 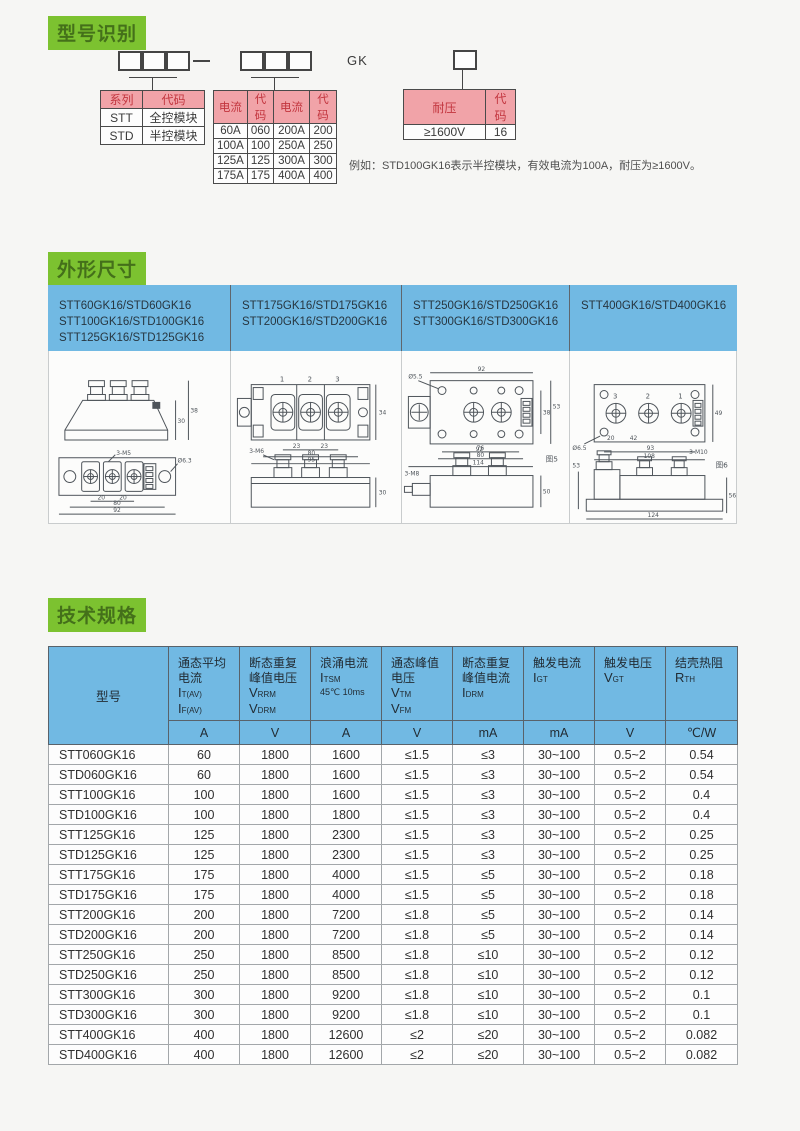 I want to click on model-group: STT100GK16/STD100GK16, so click(x=132, y=322).